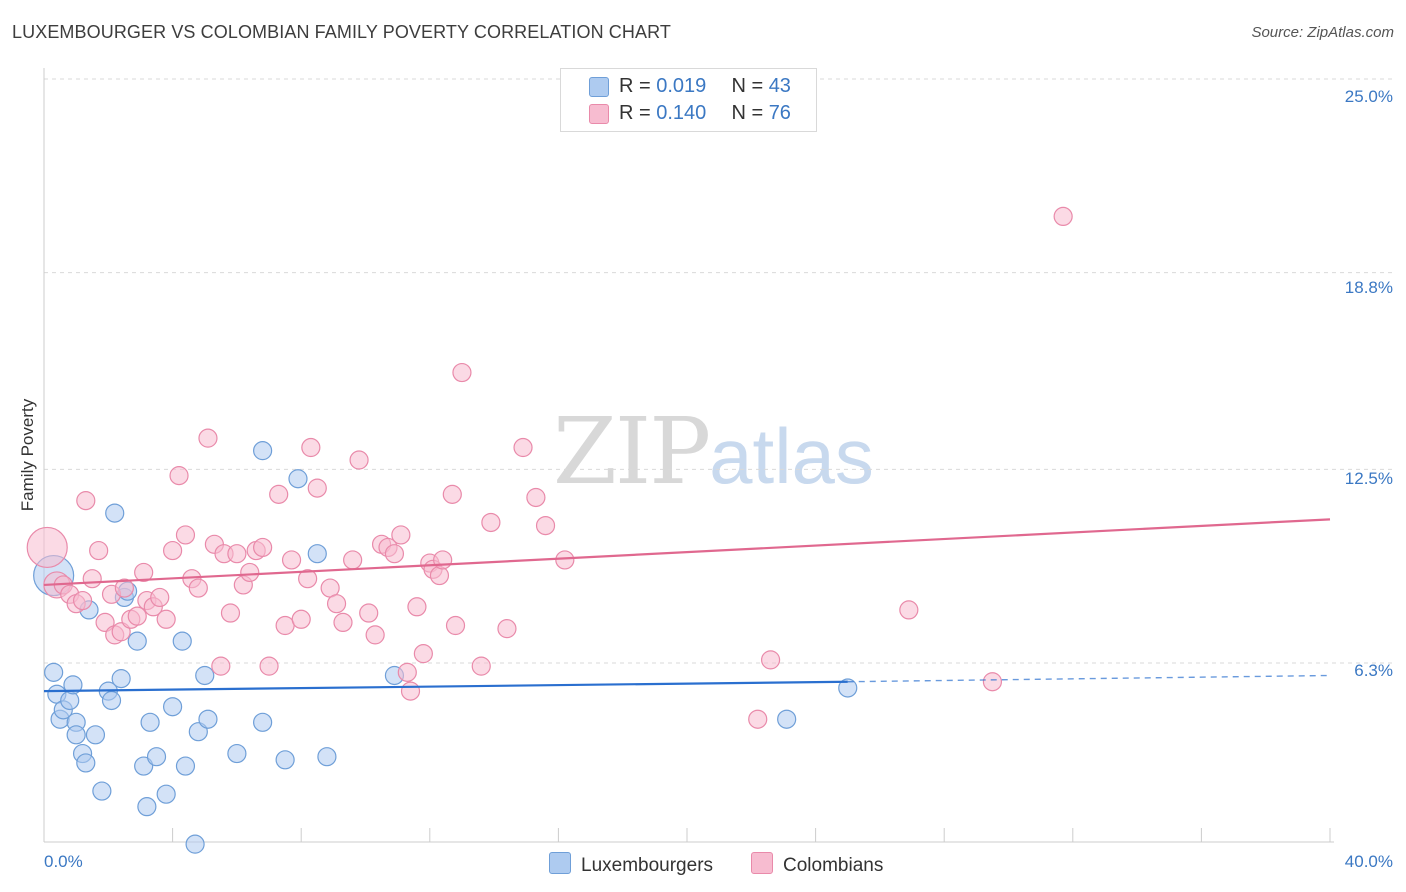 The image size is (1406, 892). I want to click on y-tick-label: 12.5%, so click(1368, 478).